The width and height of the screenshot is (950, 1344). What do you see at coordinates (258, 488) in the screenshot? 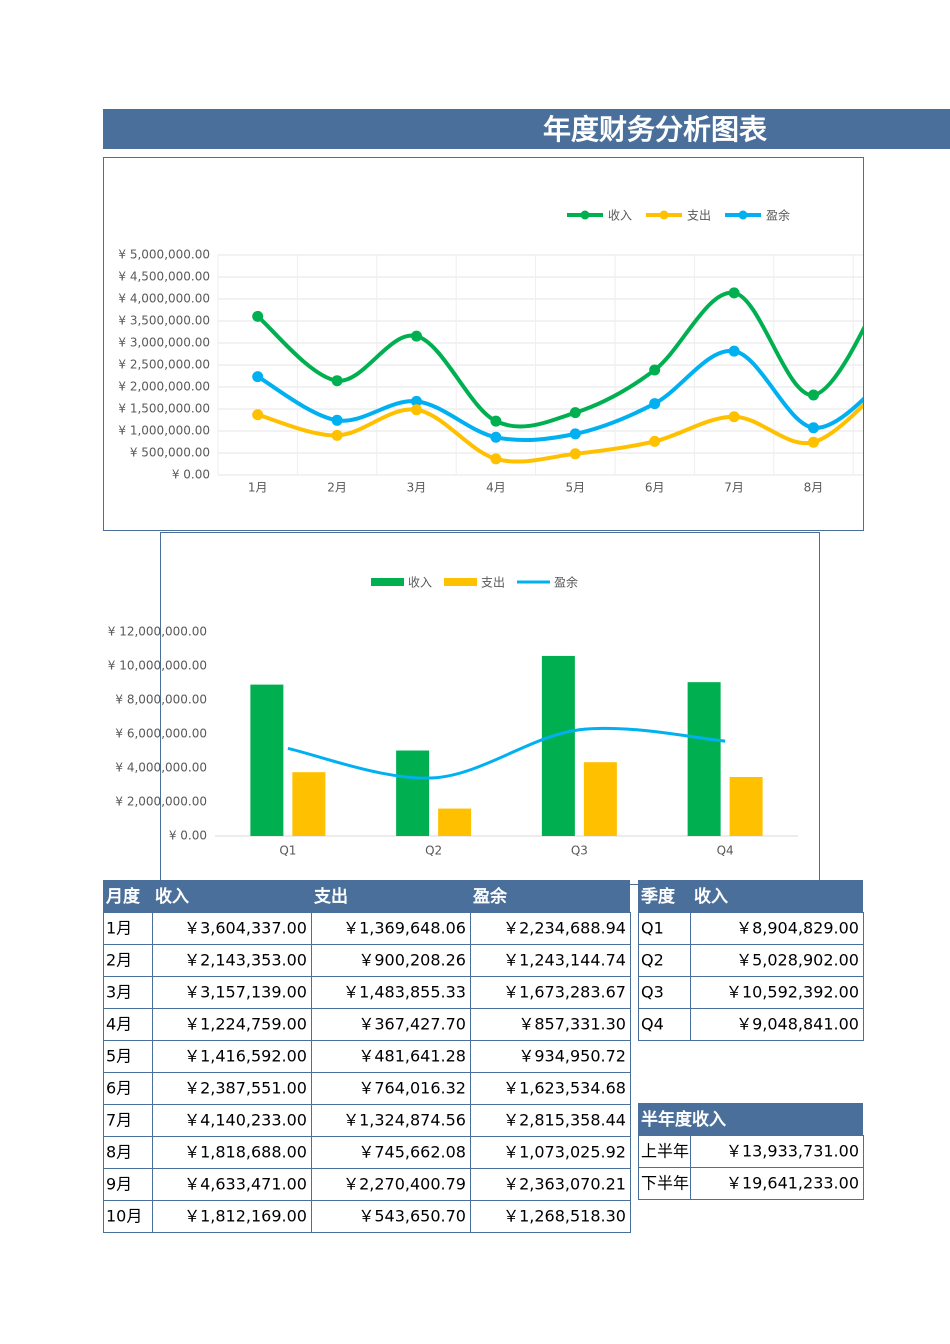
I see `x-tick-label: 1月` at bounding box center [258, 488].